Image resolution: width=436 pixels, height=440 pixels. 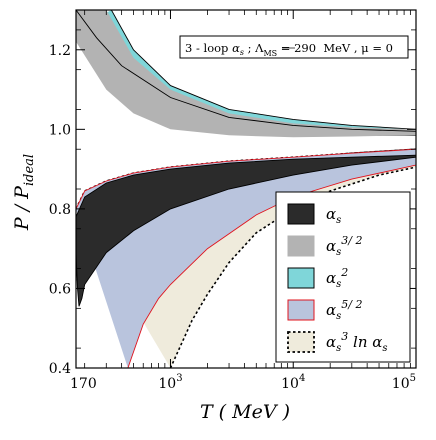 I want to click on y-tick-label: 0.6, so click(x=60, y=289).